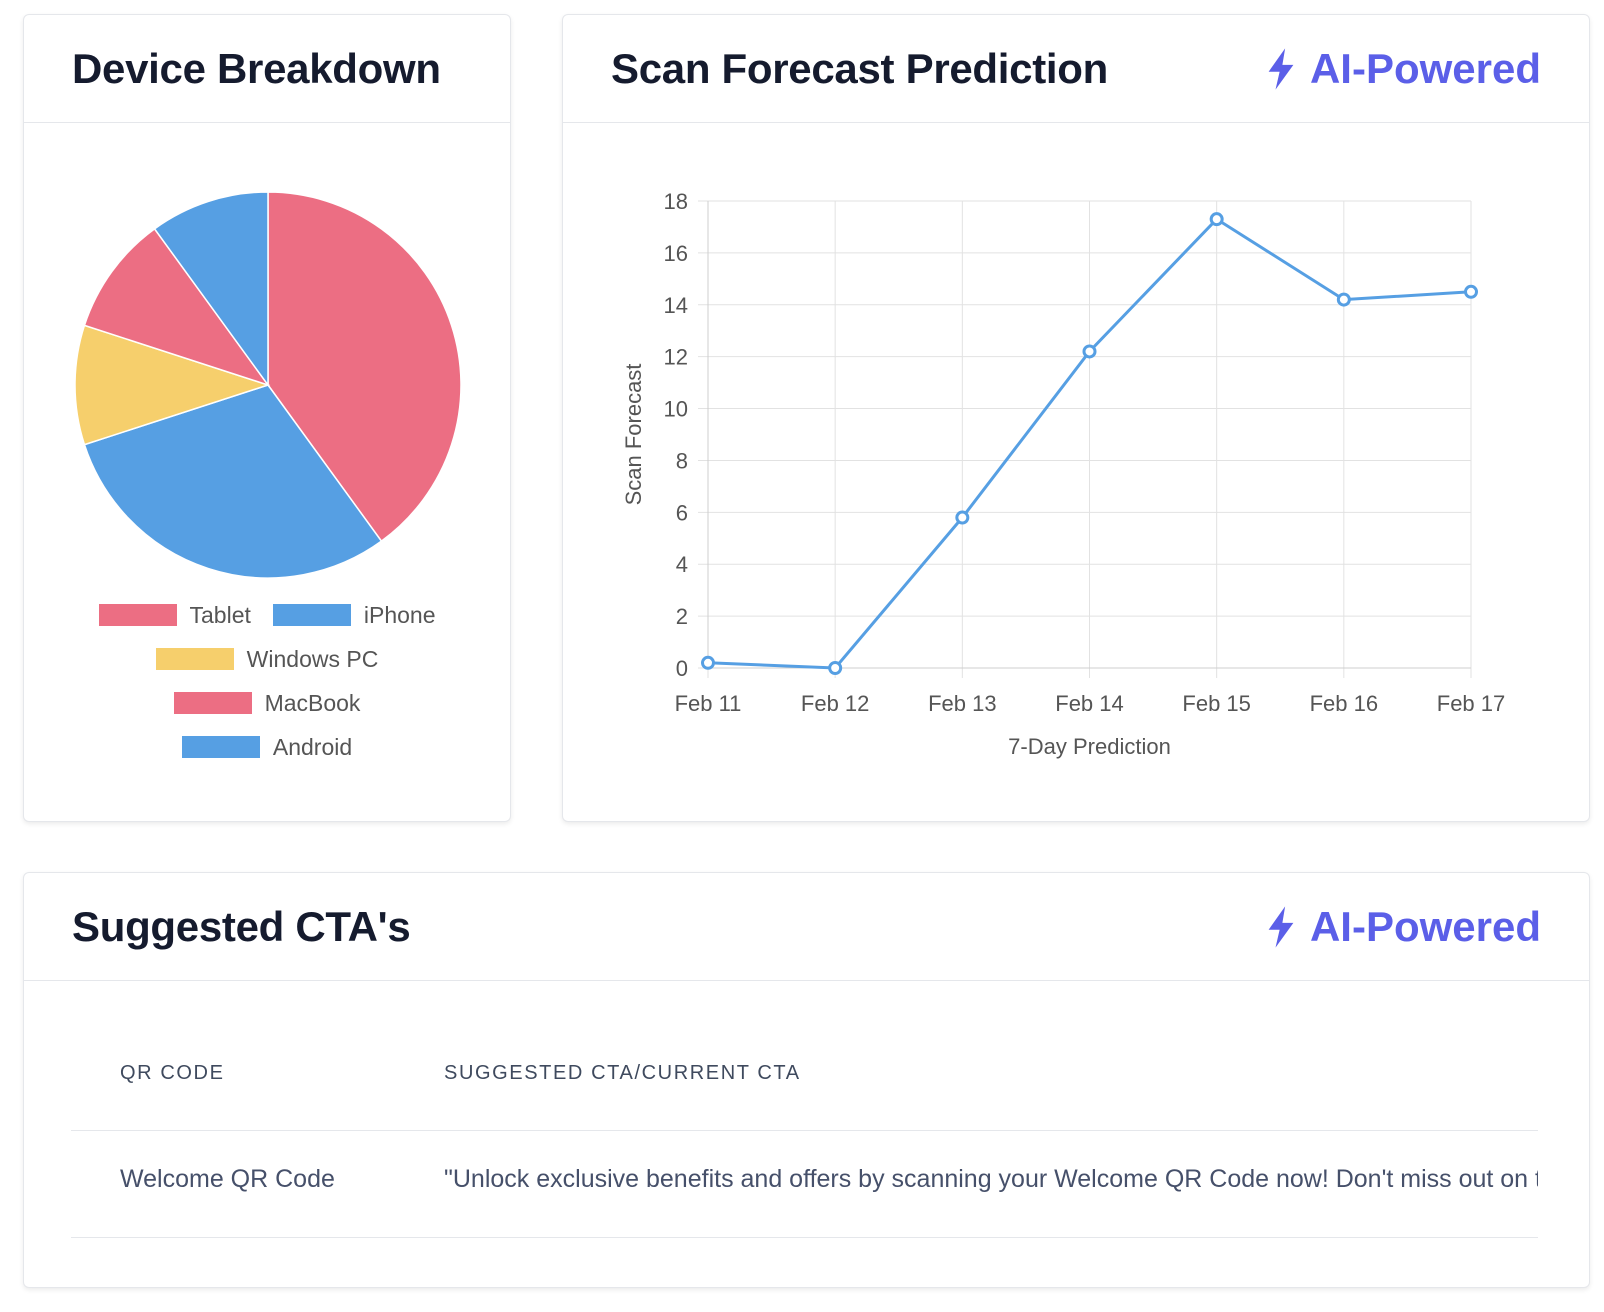 This screenshot has width=1604, height=1312. I want to click on pie-slice-windows-pc, so click(172, 385).